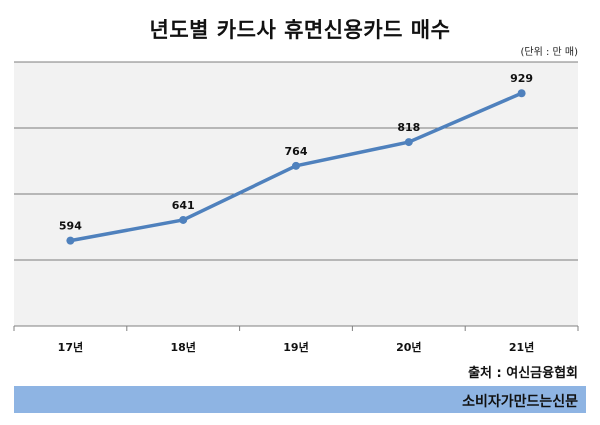 The image size is (600, 425). I want to click on data-label: 929, so click(521, 78).